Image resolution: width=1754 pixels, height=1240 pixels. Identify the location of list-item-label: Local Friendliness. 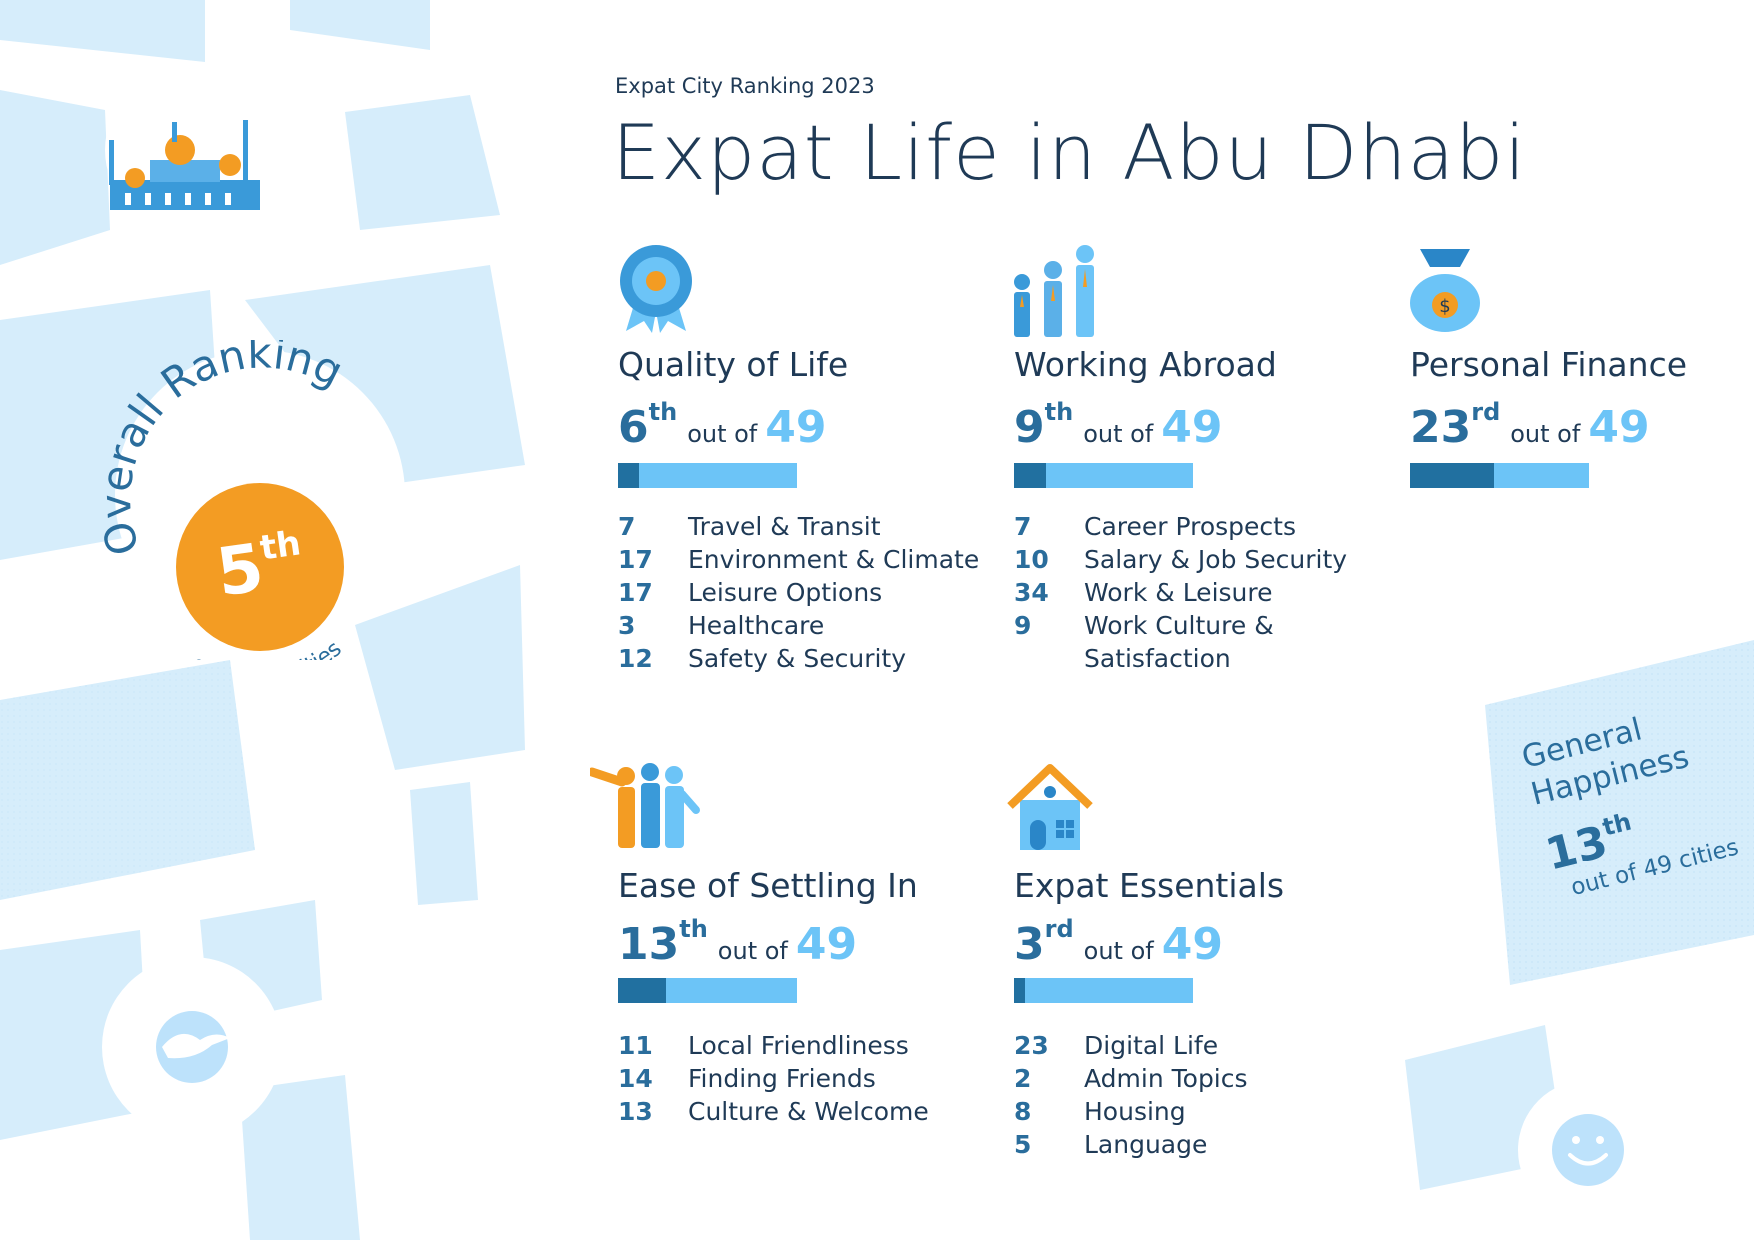
(798, 1045).